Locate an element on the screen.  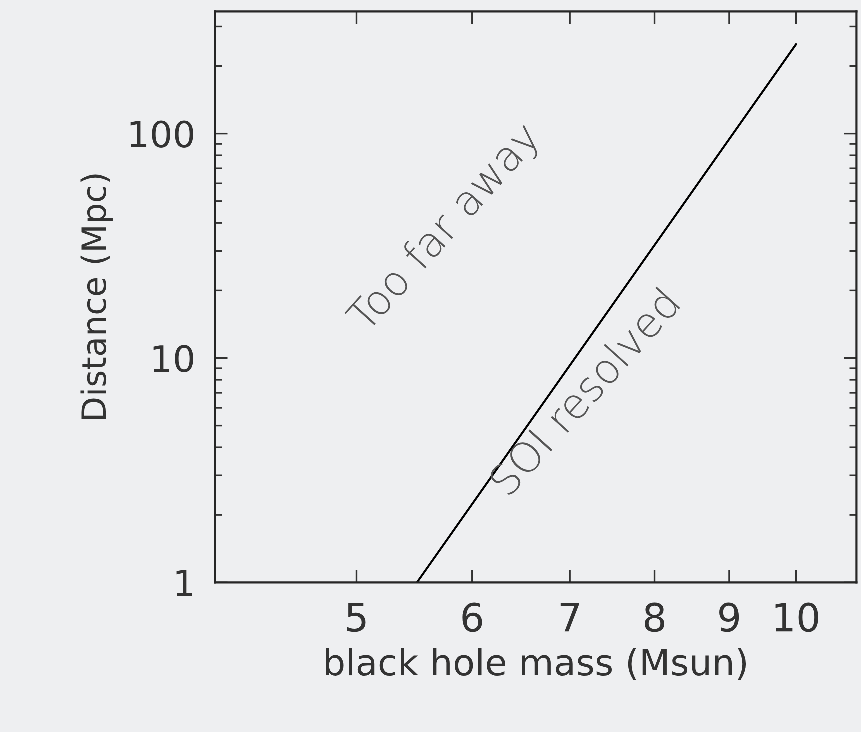
x-axis-title: black hole mass (Msun) is located at coordinates (536, 664).